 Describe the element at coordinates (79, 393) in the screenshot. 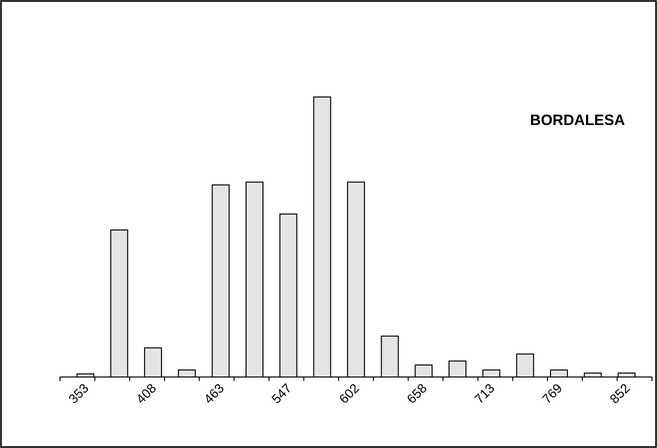

I see `x-tick-label: 353` at that location.